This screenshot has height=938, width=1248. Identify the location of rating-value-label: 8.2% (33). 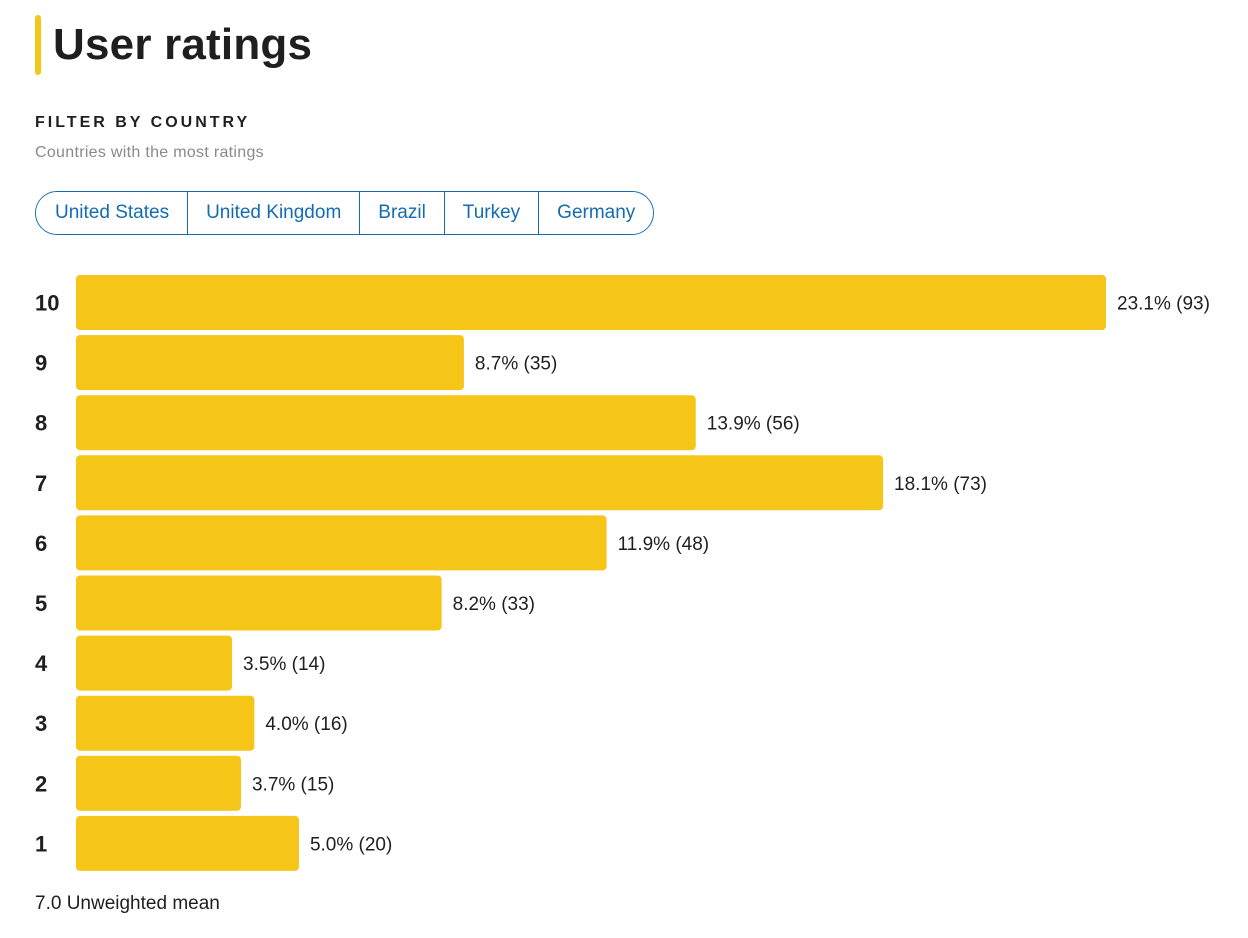
(494, 604).